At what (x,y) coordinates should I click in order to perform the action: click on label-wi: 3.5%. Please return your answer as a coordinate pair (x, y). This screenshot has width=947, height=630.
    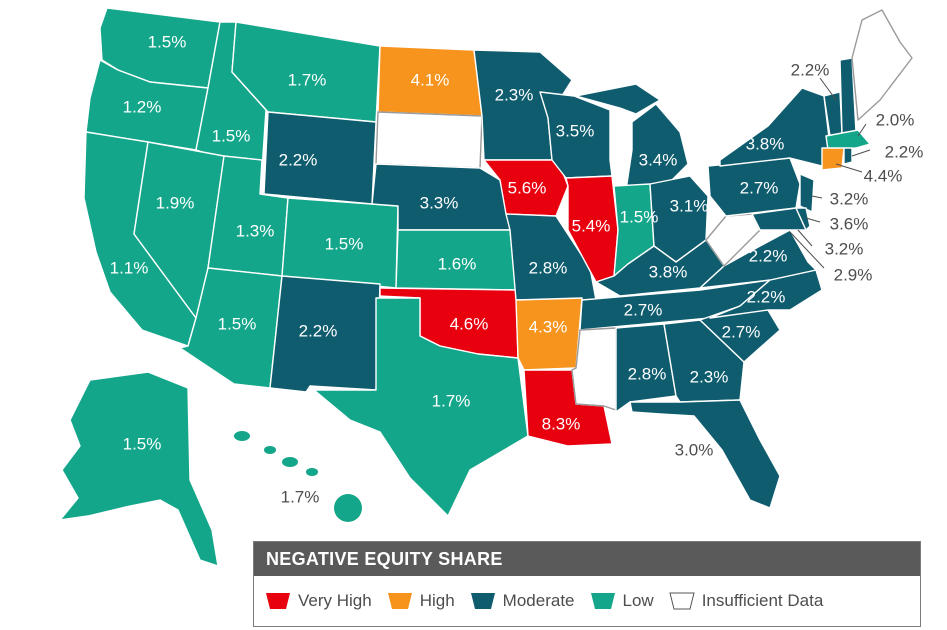
    Looking at the image, I should click on (575, 131).